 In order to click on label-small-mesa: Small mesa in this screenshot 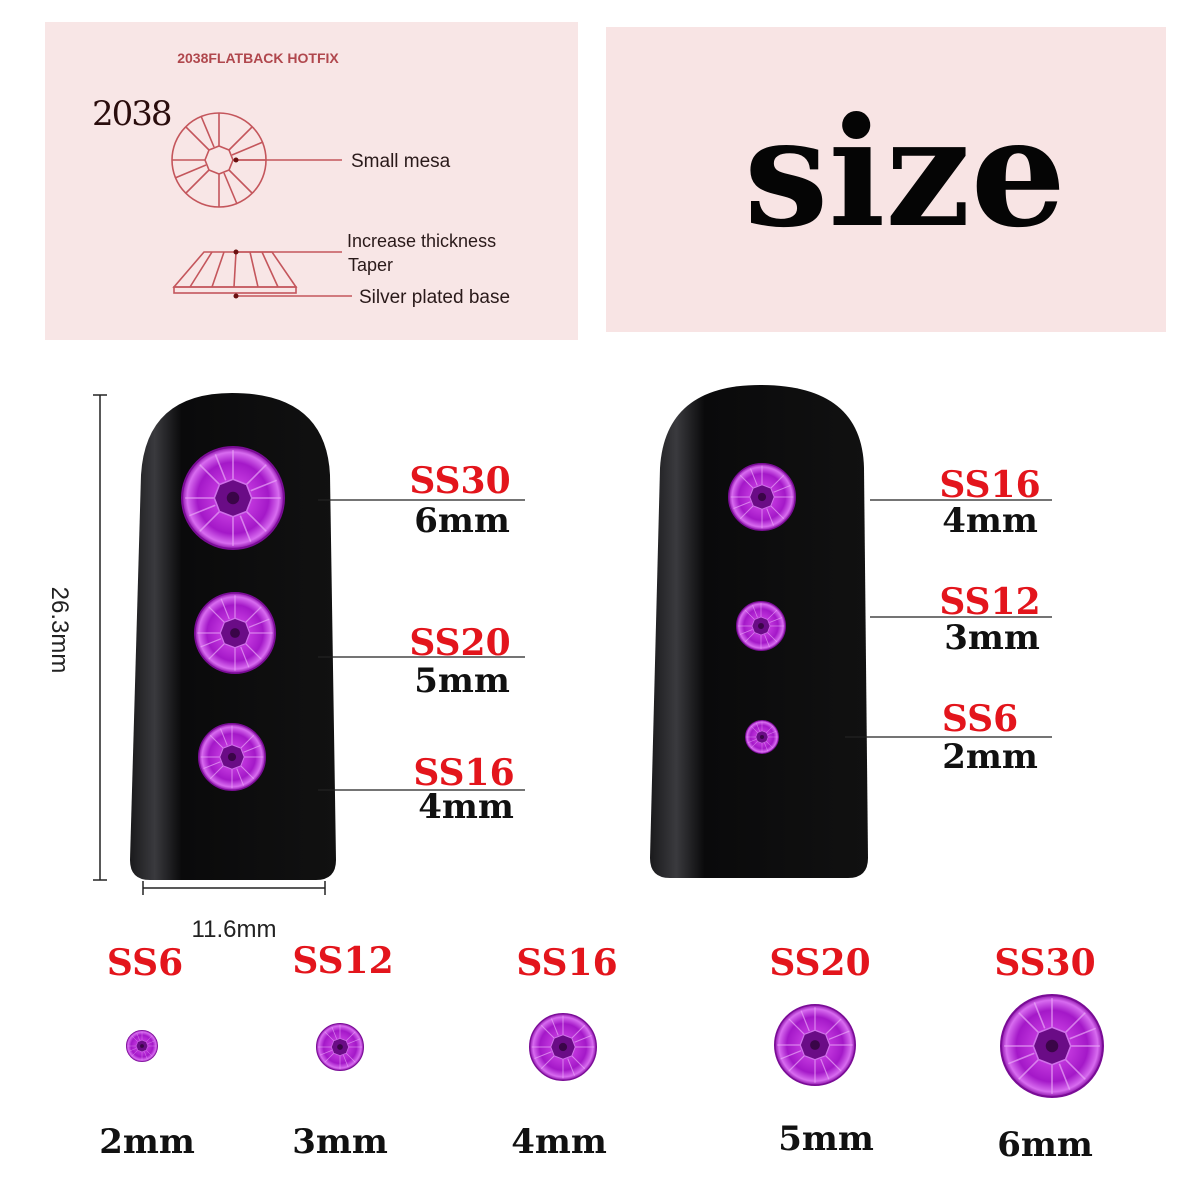, I will do `click(401, 161)`.